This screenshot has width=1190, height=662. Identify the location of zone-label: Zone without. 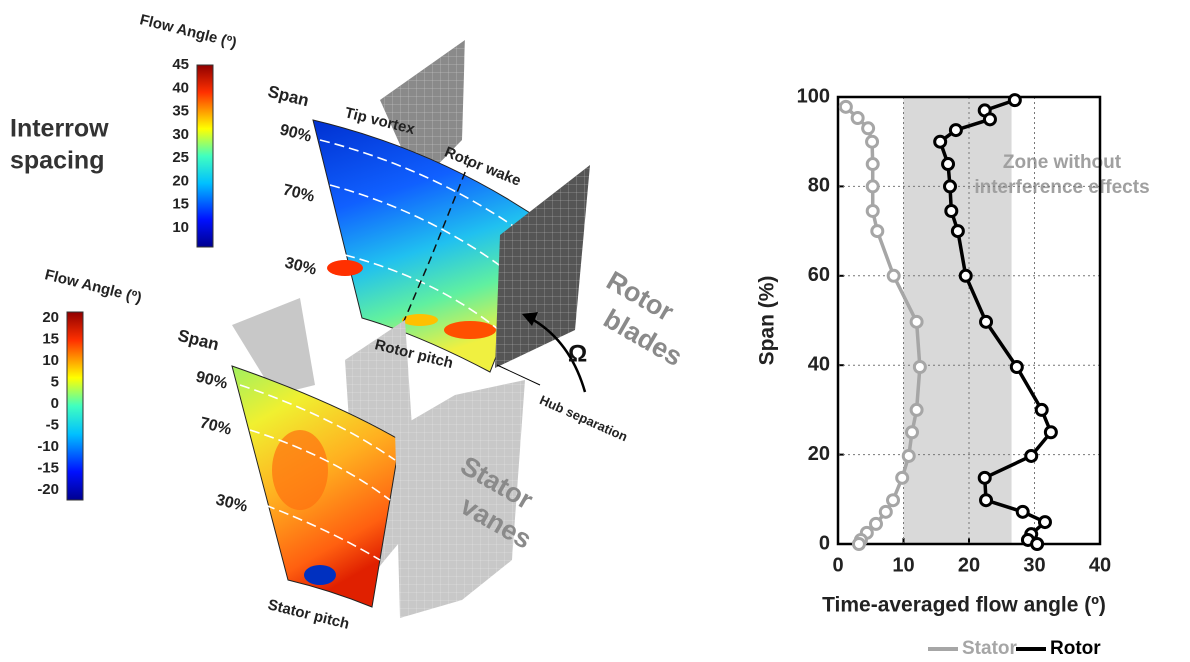
(1062, 162).